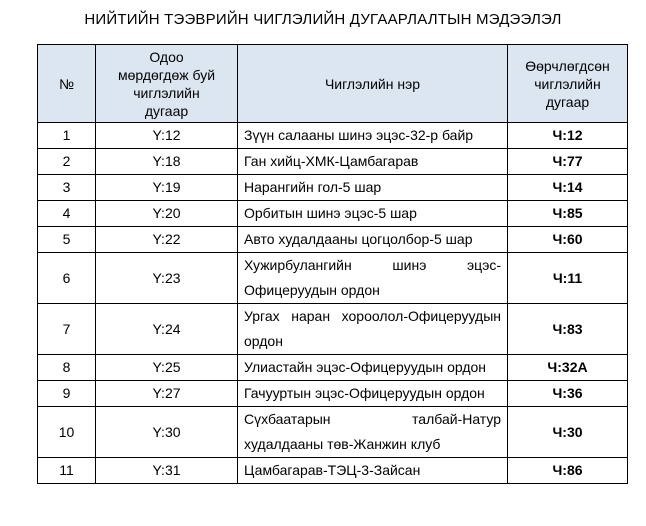 The width and height of the screenshot is (646, 526). I want to click on current-route: Y:18, so click(166, 161).